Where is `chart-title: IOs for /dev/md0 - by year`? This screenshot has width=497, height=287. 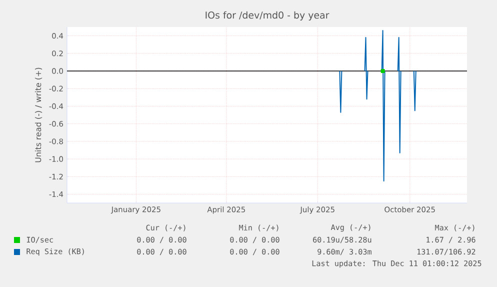 chart-title: IOs for /dev/md0 - by year is located at coordinates (268, 15).